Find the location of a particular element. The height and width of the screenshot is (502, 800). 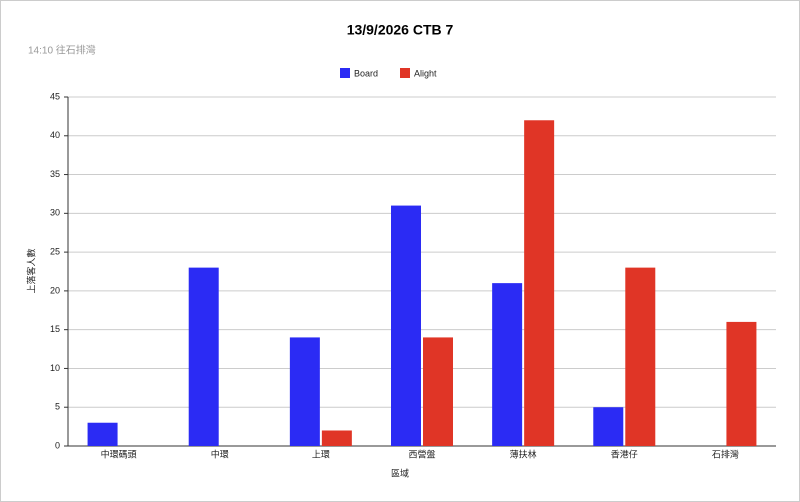

y-tick-label: 20 is located at coordinates (55, 290).